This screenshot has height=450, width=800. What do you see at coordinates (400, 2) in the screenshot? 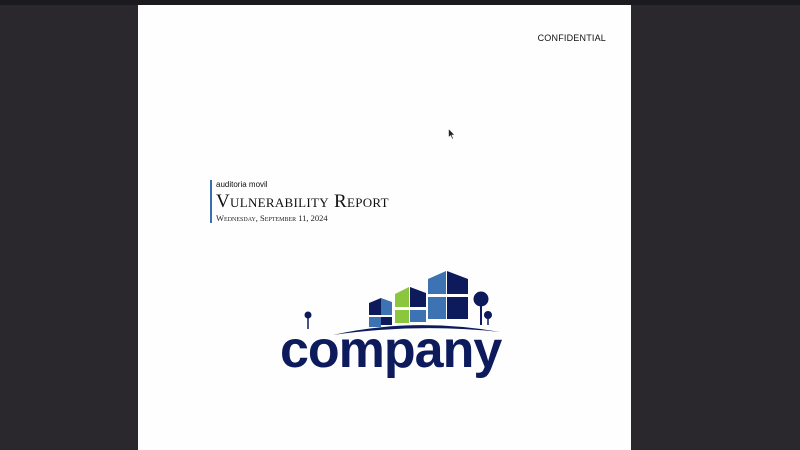
I see `viewer-top-bar` at bounding box center [400, 2].